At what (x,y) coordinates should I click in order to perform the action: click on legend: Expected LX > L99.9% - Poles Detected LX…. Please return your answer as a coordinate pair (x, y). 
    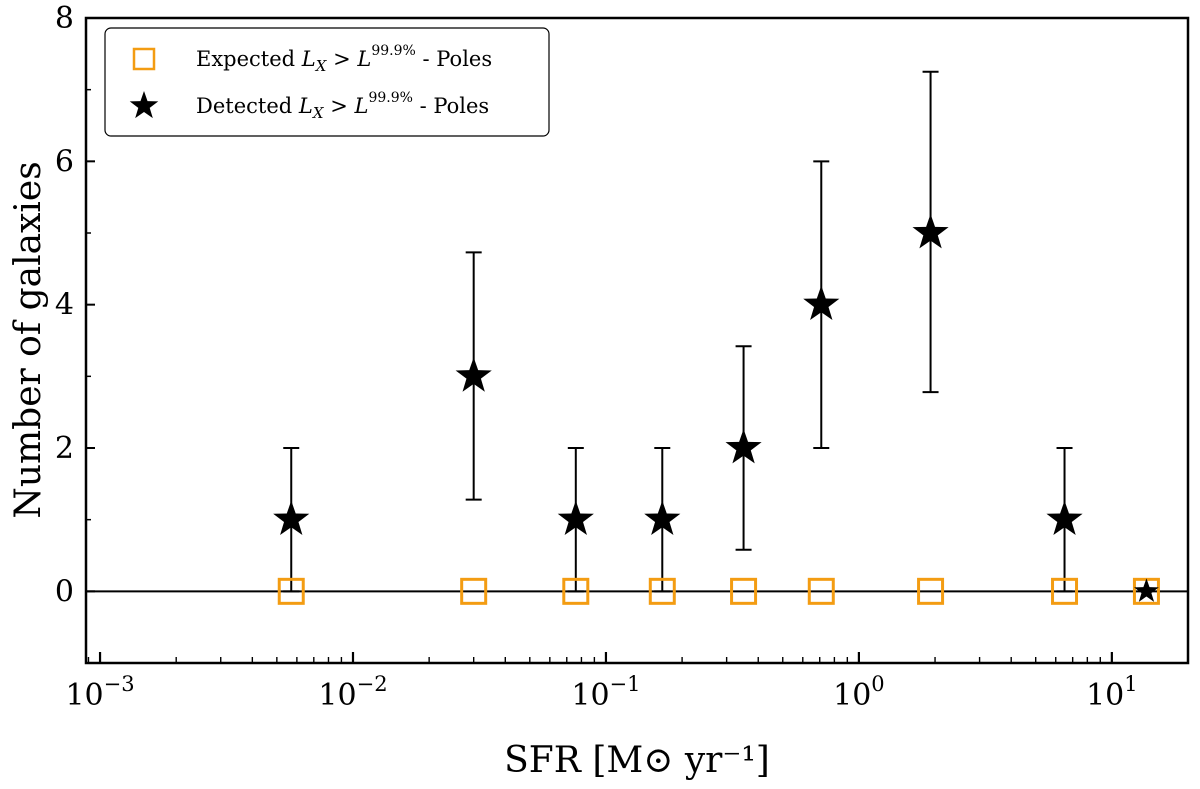
    Looking at the image, I should click on (327, 82).